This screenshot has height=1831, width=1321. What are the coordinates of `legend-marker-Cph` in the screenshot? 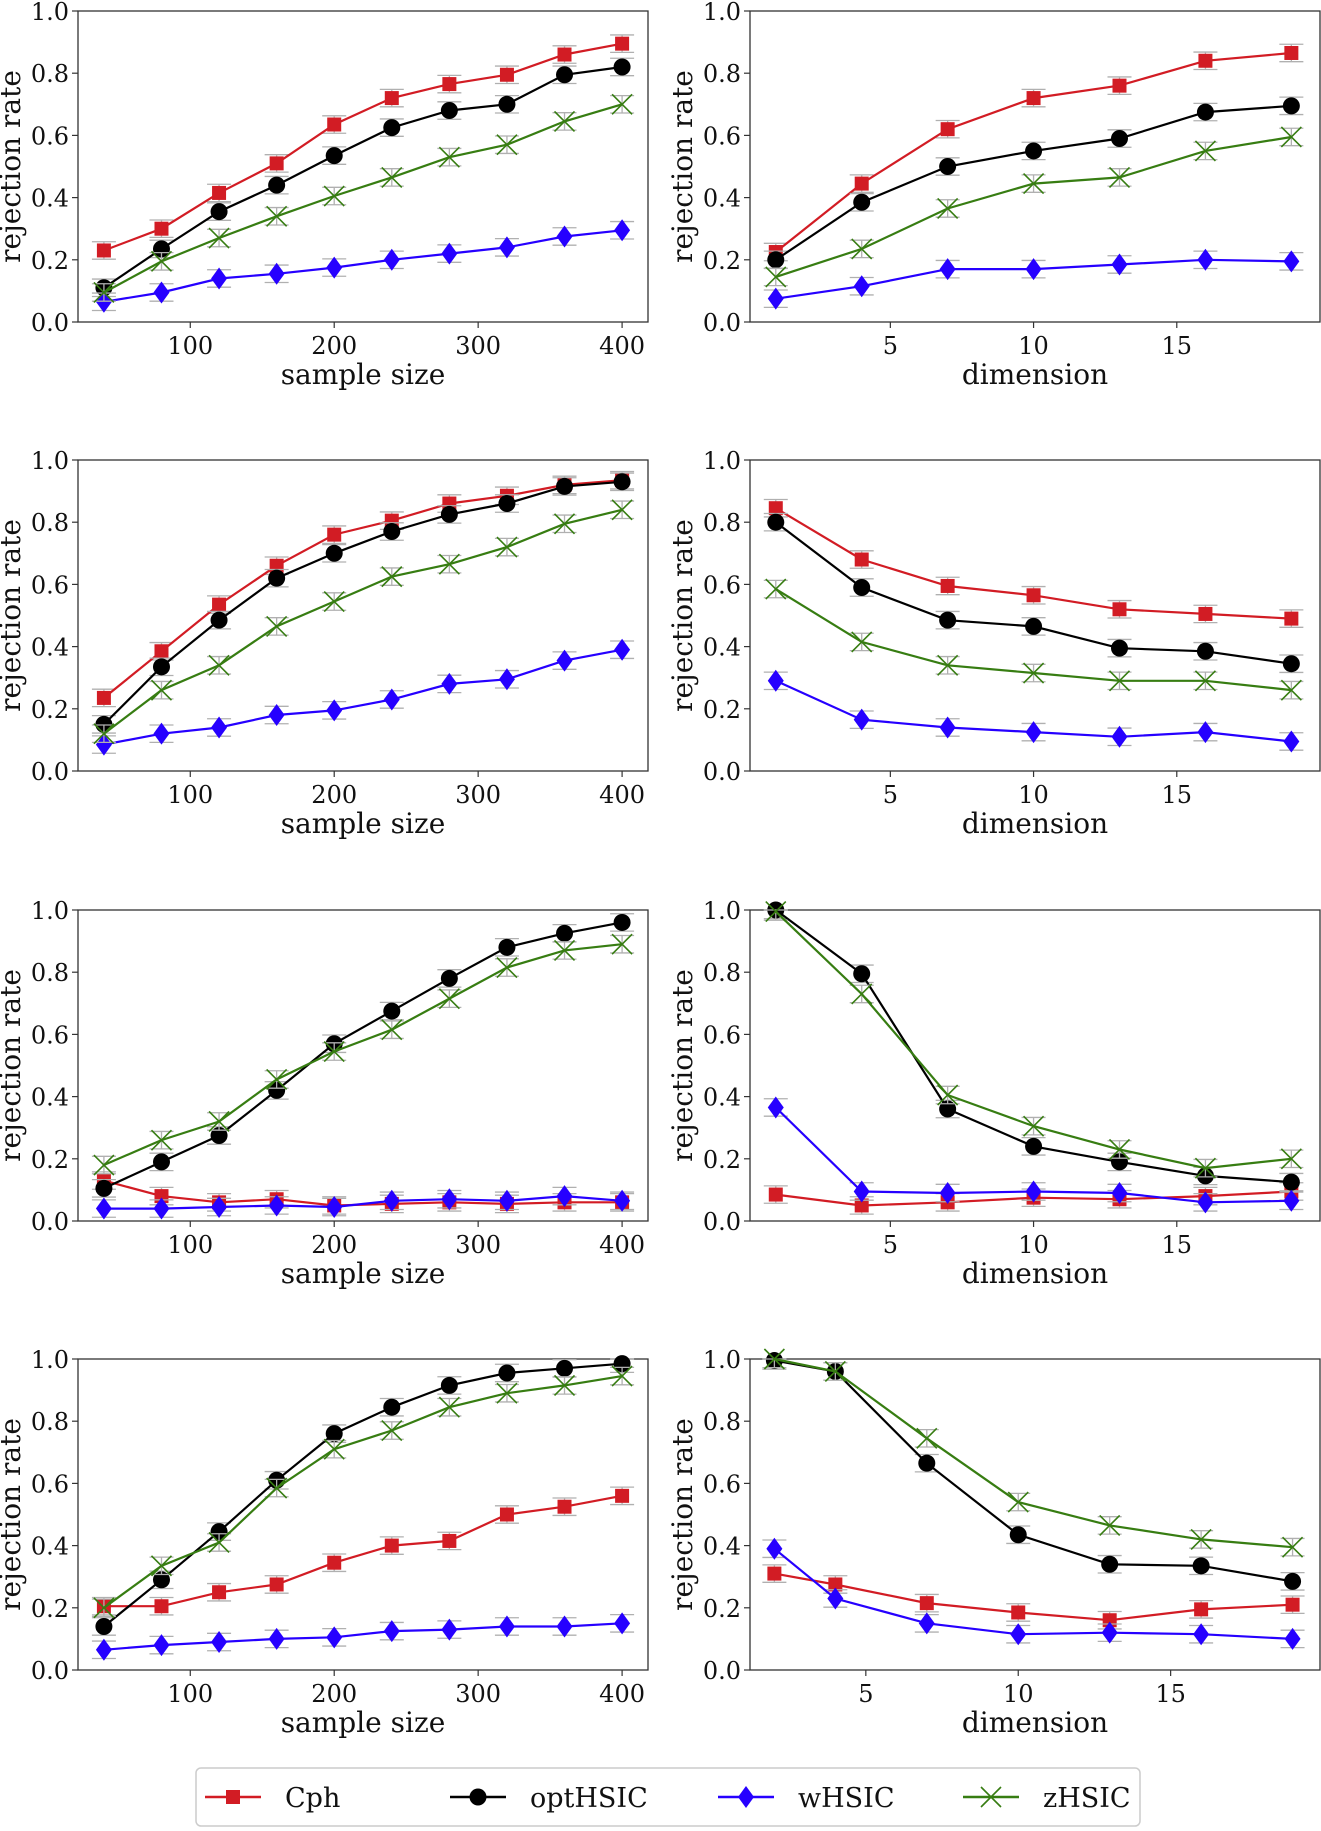 It's located at (233, 1797).